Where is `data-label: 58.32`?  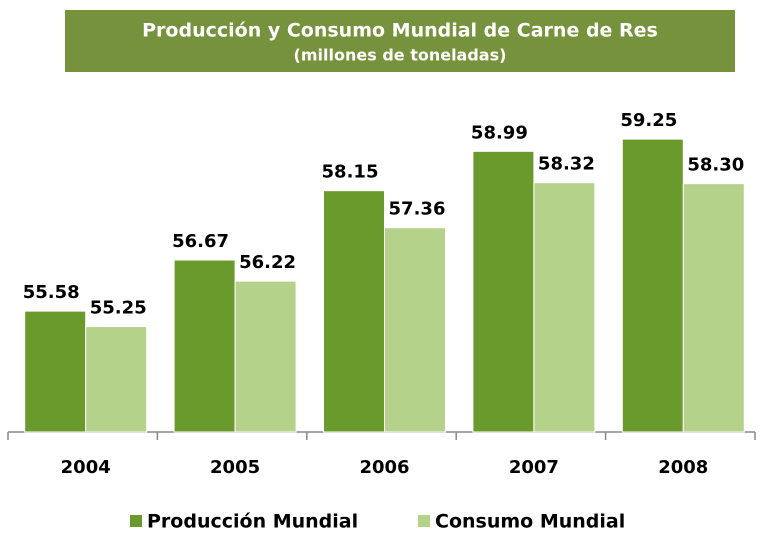
data-label: 58.32 is located at coordinates (566, 164).